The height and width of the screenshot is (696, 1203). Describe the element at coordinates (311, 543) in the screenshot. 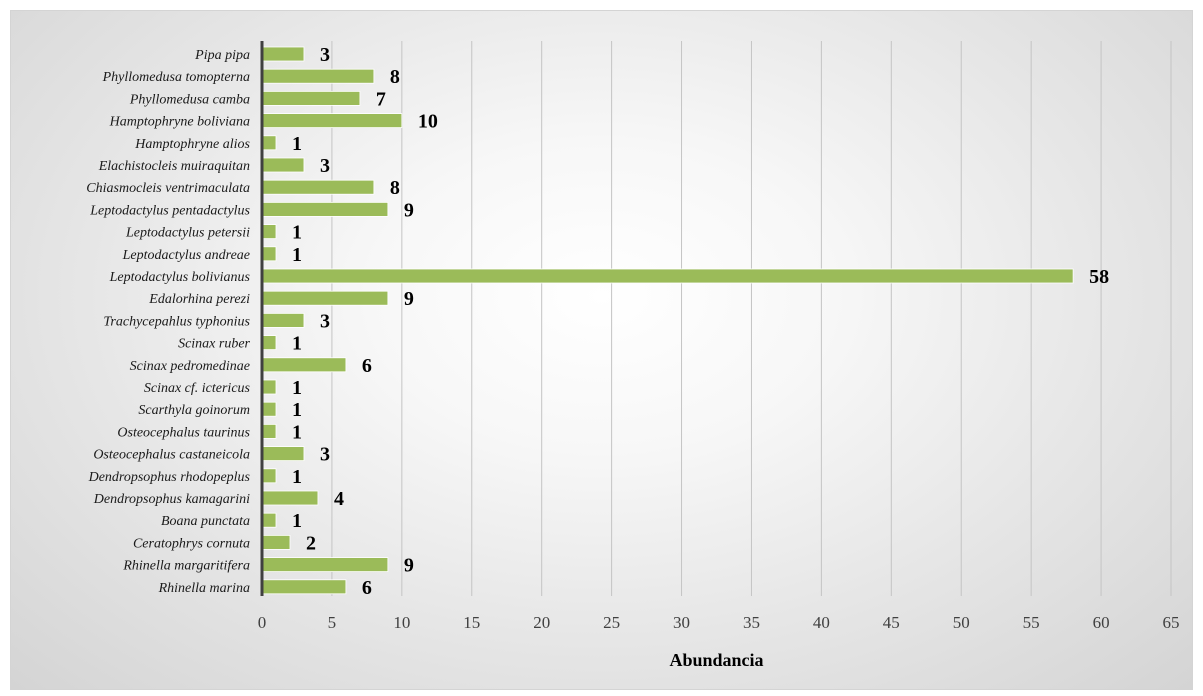

I see `data-label: 2` at that location.